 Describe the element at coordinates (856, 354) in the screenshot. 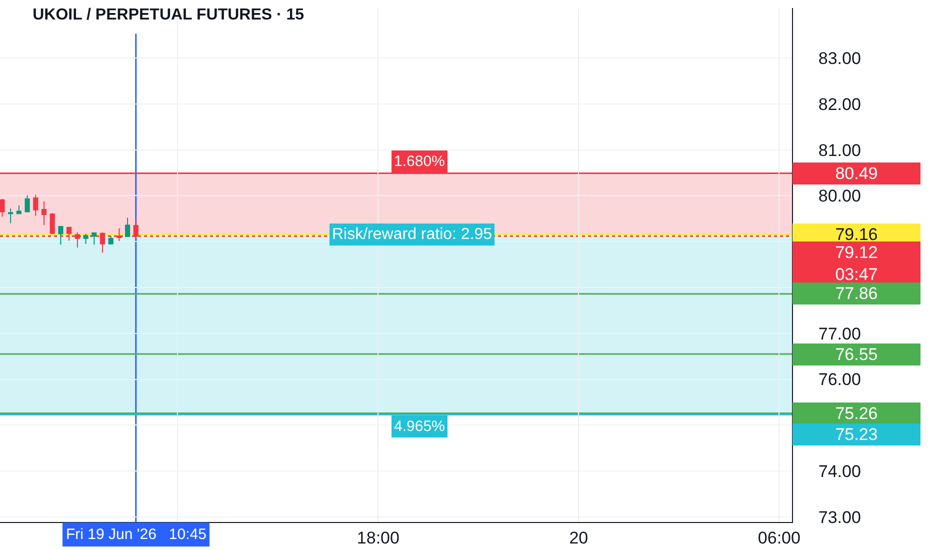

I see `ref-line-label: 76.55` at that location.